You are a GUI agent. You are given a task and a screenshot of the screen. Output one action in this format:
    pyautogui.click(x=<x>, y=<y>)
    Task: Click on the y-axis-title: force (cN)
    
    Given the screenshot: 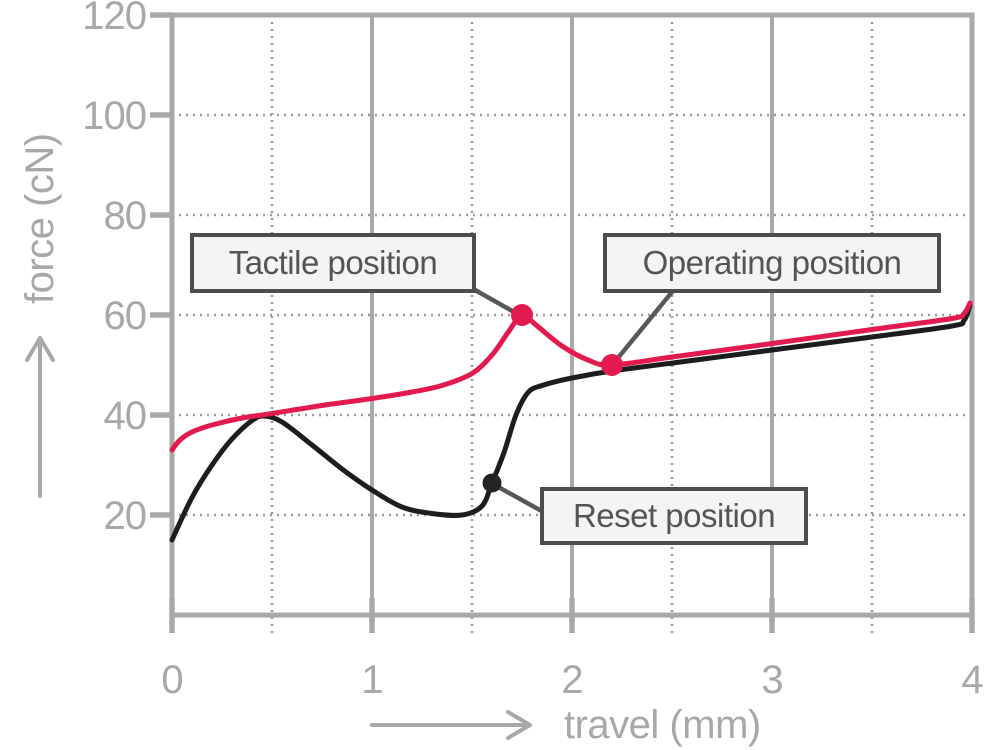 What is the action you would take?
    pyautogui.click(x=40, y=316)
    